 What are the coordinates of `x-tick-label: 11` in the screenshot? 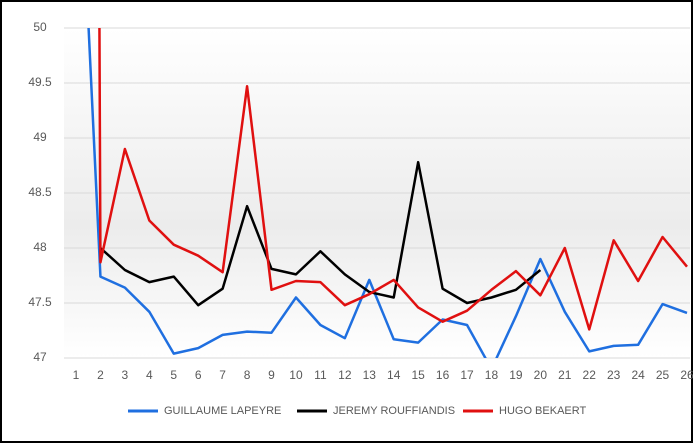 It's located at (320, 375).